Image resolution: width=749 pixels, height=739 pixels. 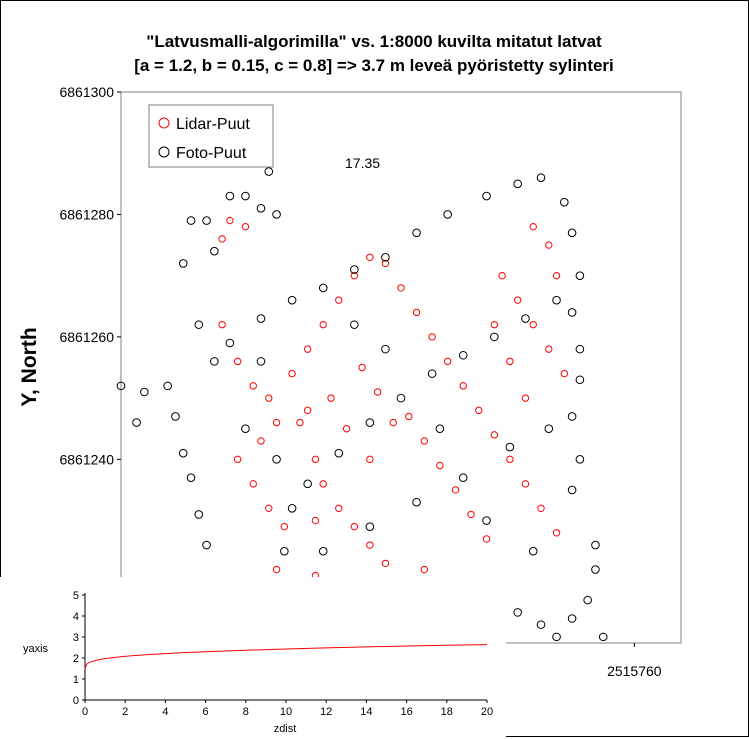 What do you see at coordinates (125, 712) in the screenshot?
I see `inset-x-tick-label: 2` at bounding box center [125, 712].